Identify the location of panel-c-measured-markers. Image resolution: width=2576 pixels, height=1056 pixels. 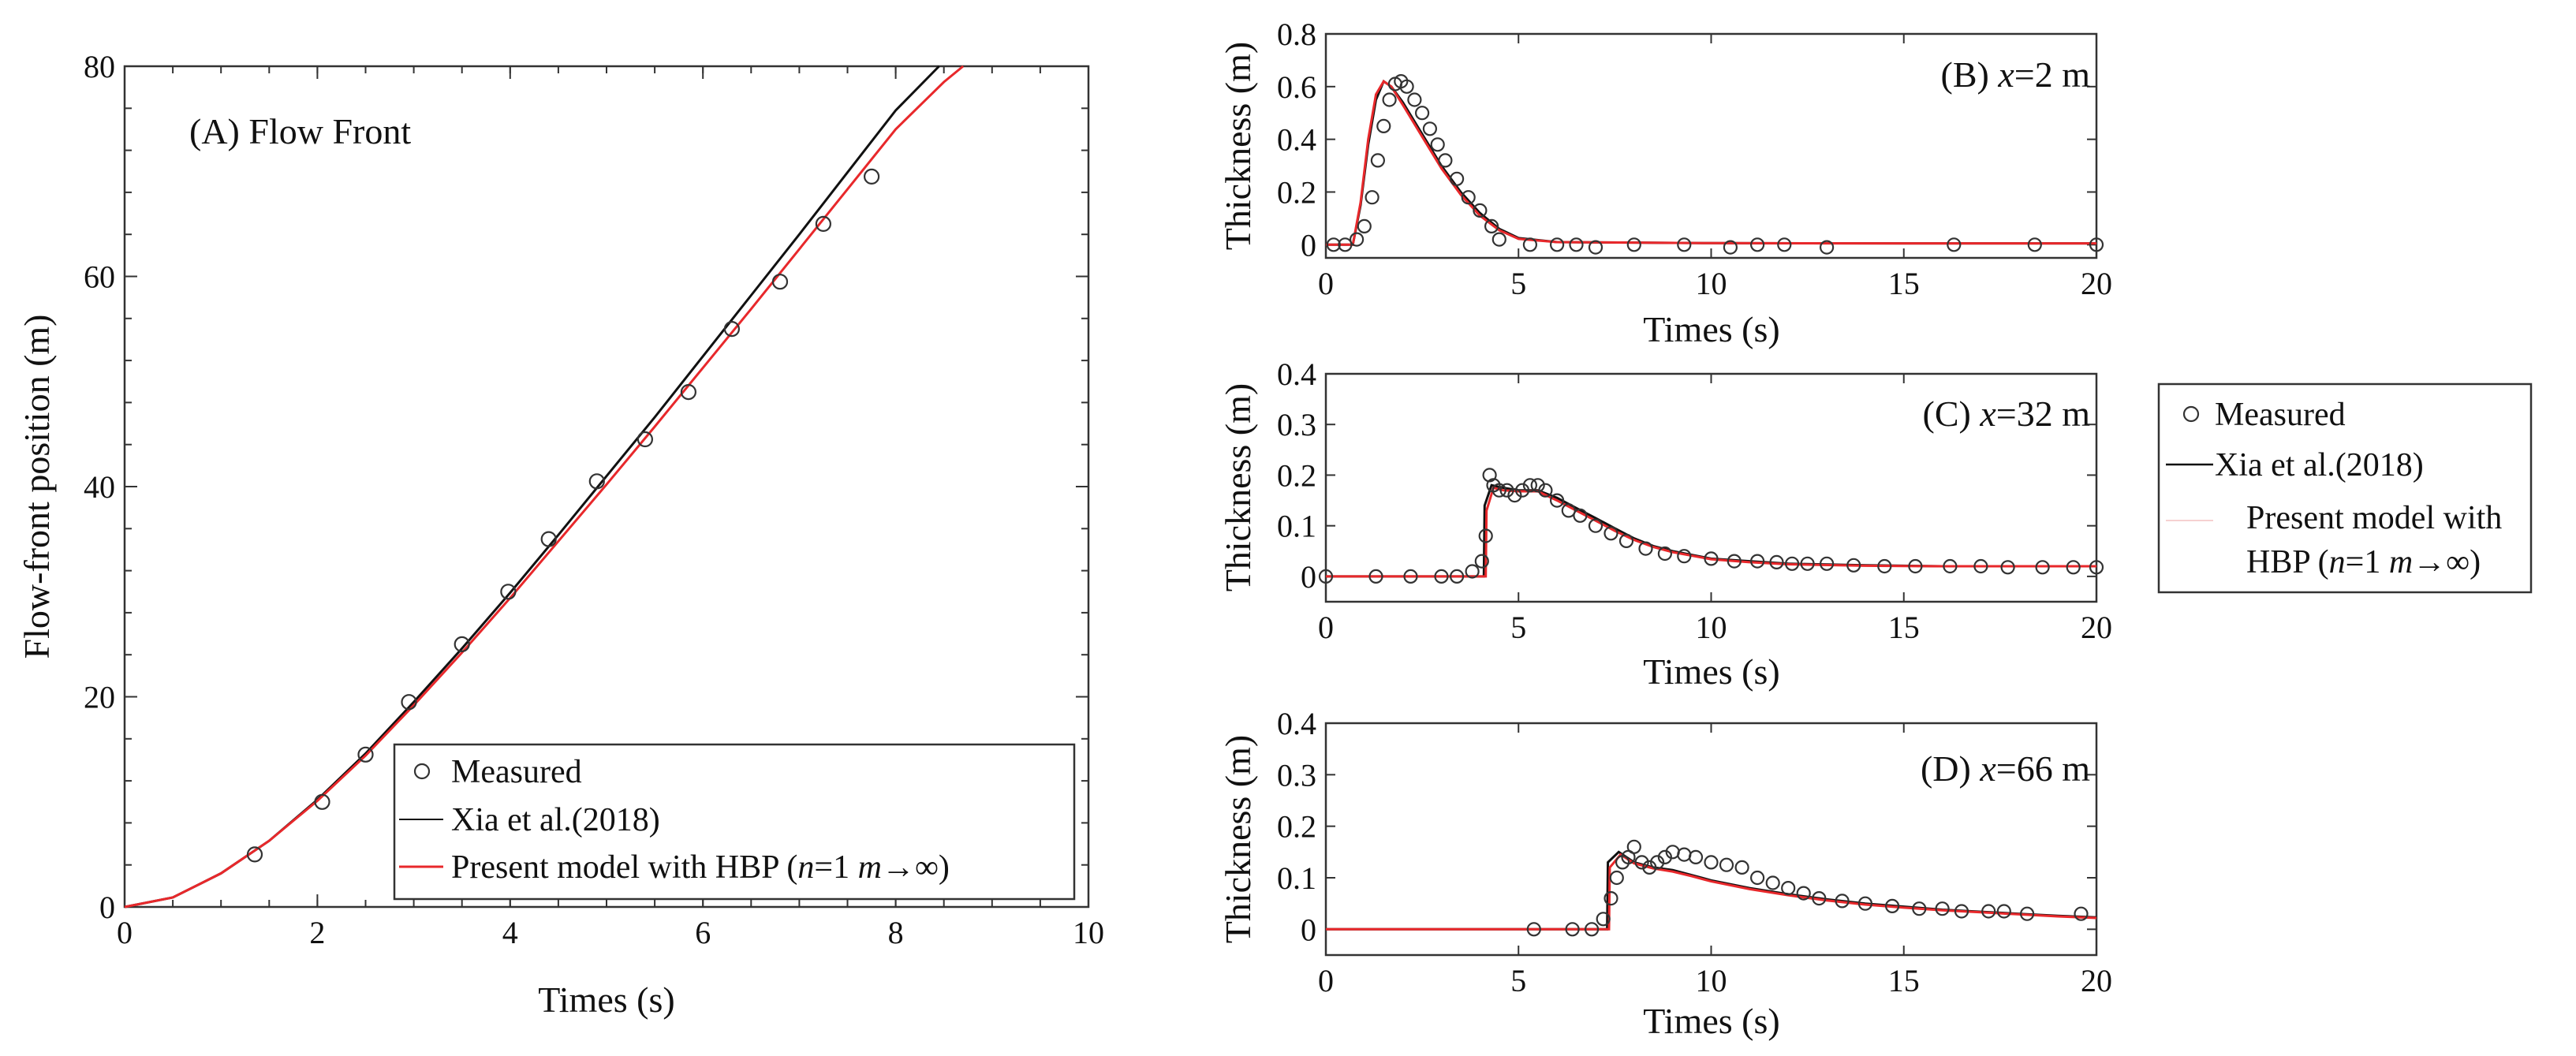
(1711, 526).